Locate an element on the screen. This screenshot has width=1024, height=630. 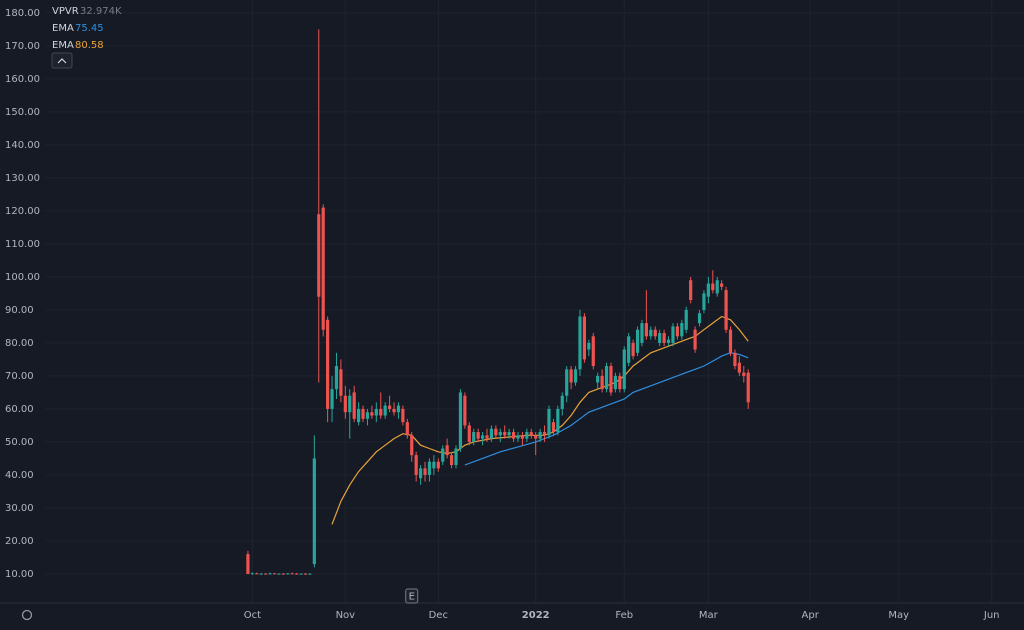
x-tick-label: 2022 is located at coordinates (536, 615).